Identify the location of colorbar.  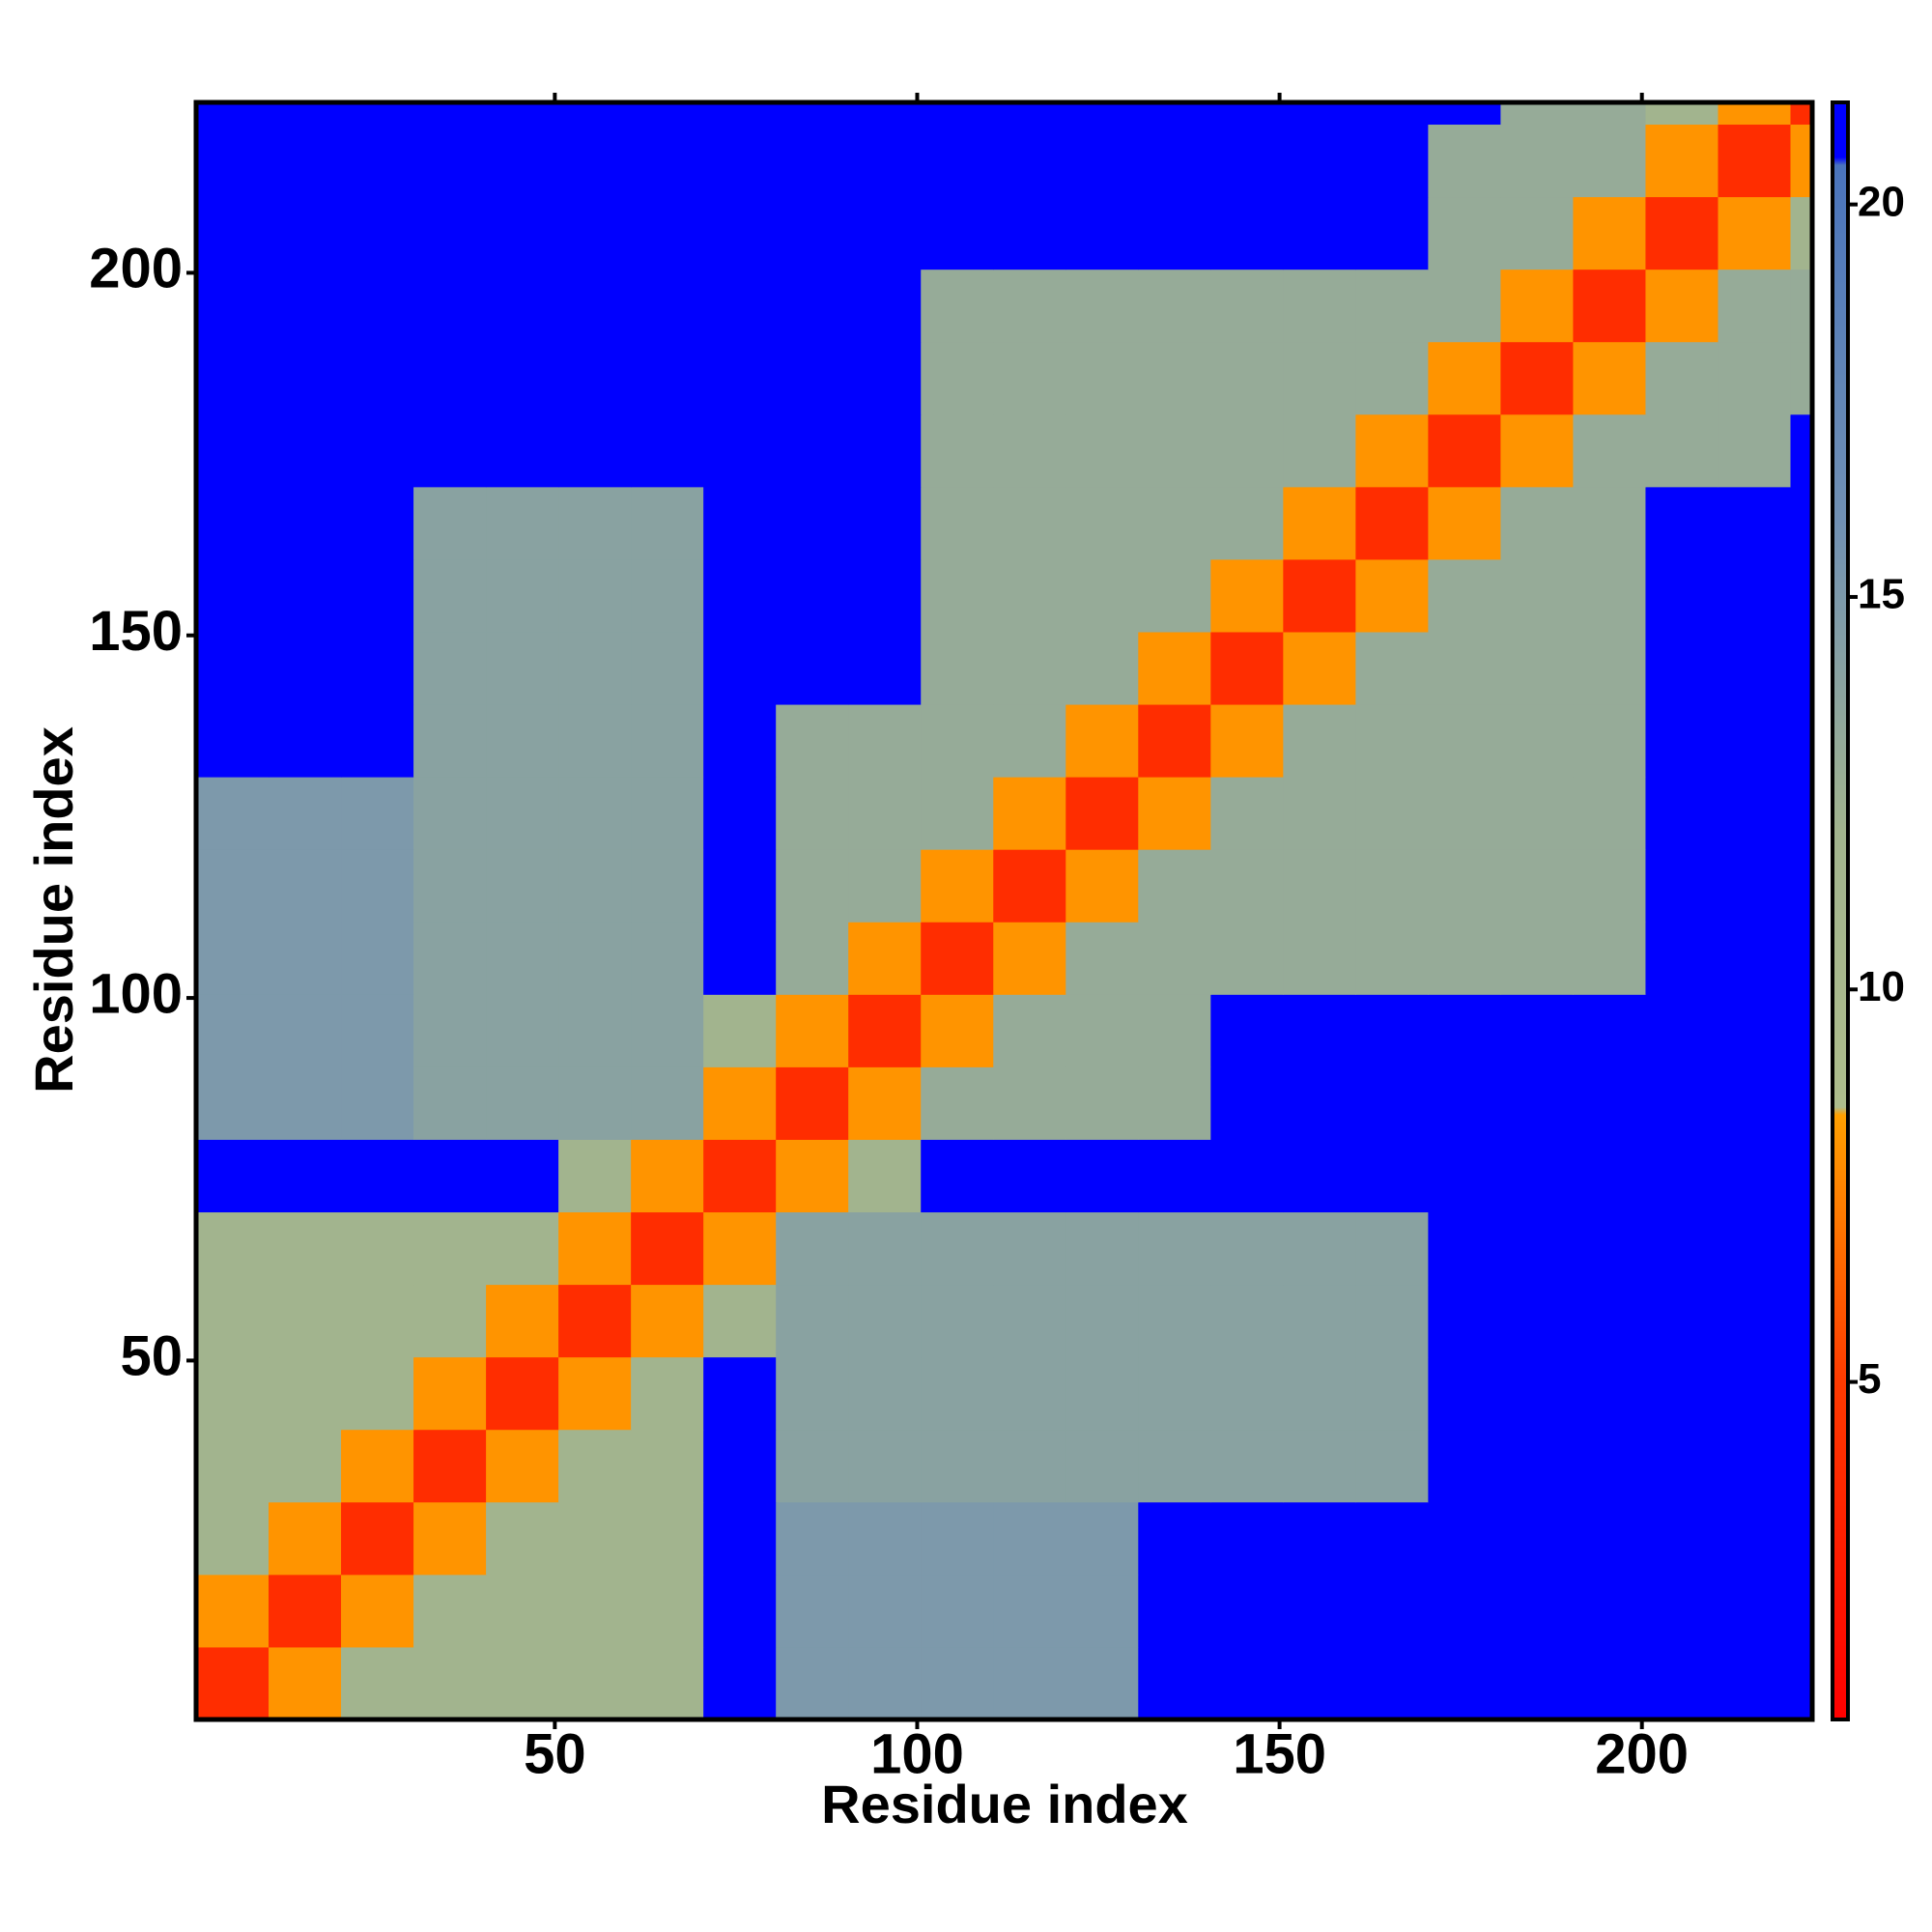
(1840, 910).